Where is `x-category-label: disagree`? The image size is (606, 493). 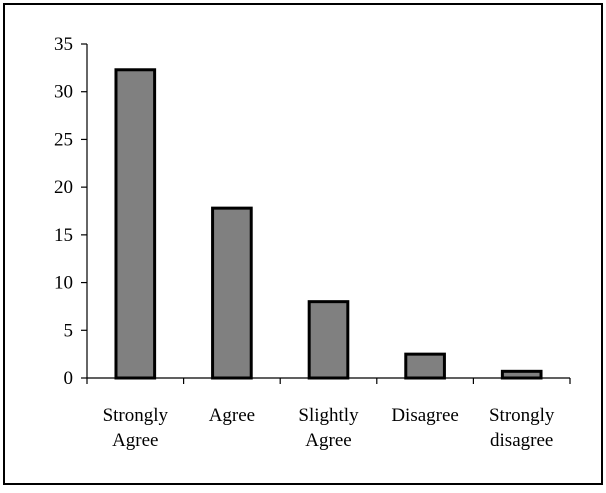 x-category-label: disagree is located at coordinates (521, 440).